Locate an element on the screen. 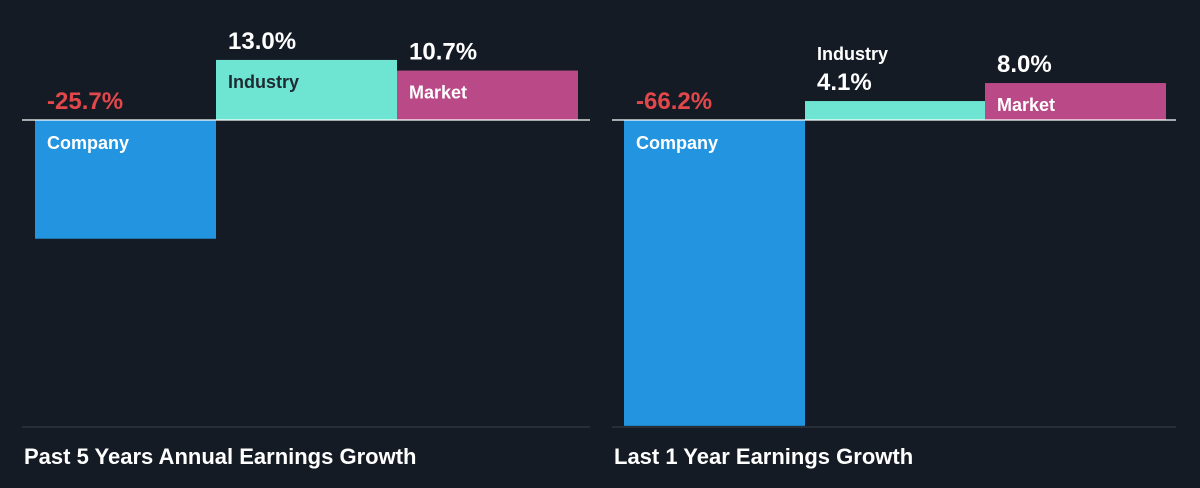  market-value-label: 8.0% is located at coordinates (1024, 64).